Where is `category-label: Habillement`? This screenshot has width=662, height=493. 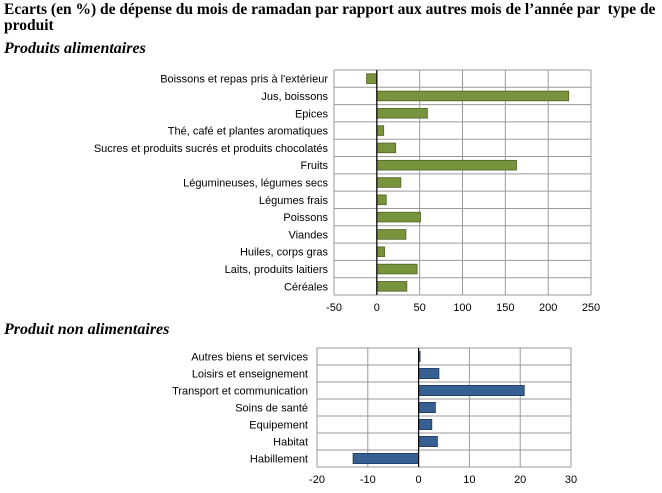 category-label: Habillement is located at coordinates (279, 460).